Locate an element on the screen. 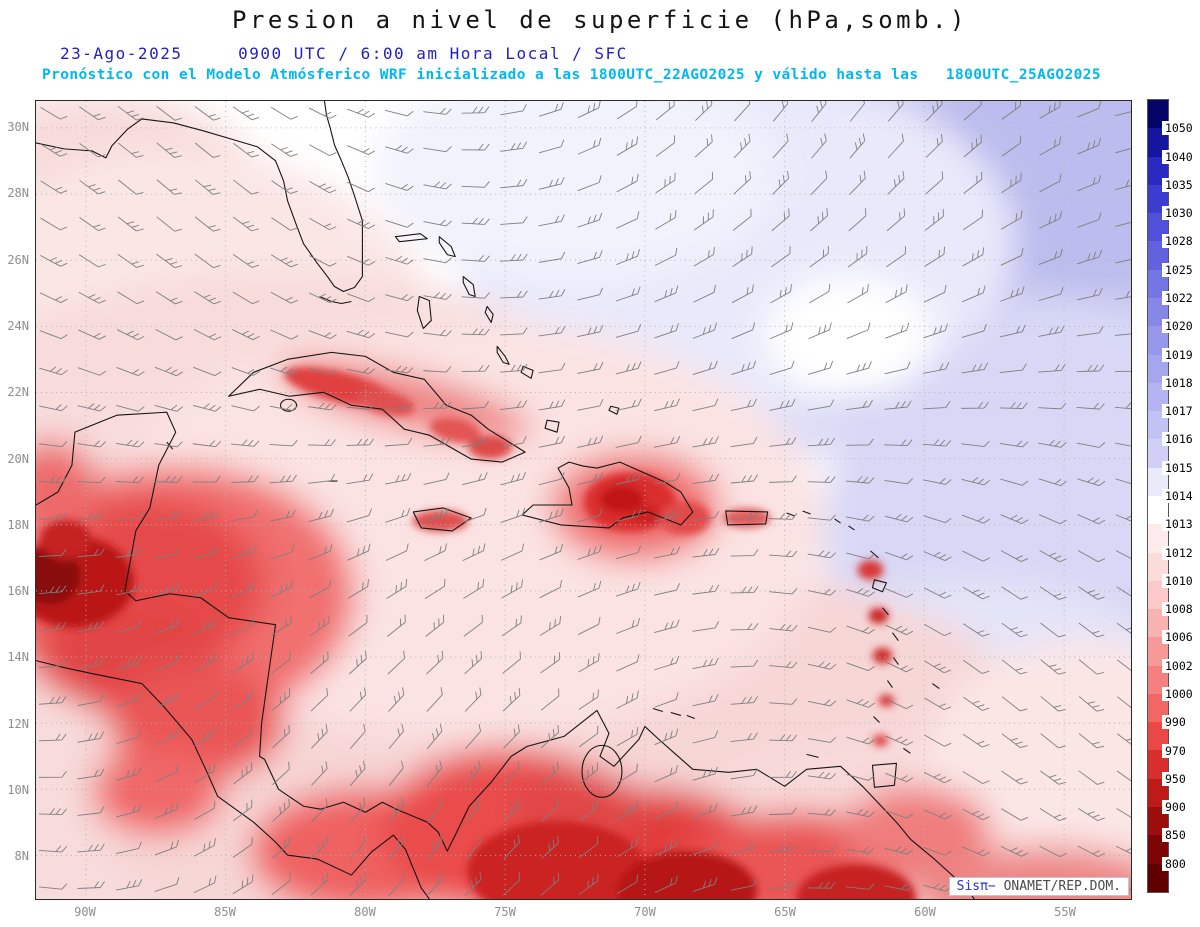 This screenshot has width=1200, height=927. lat-label: 24N is located at coordinates (18, 325).